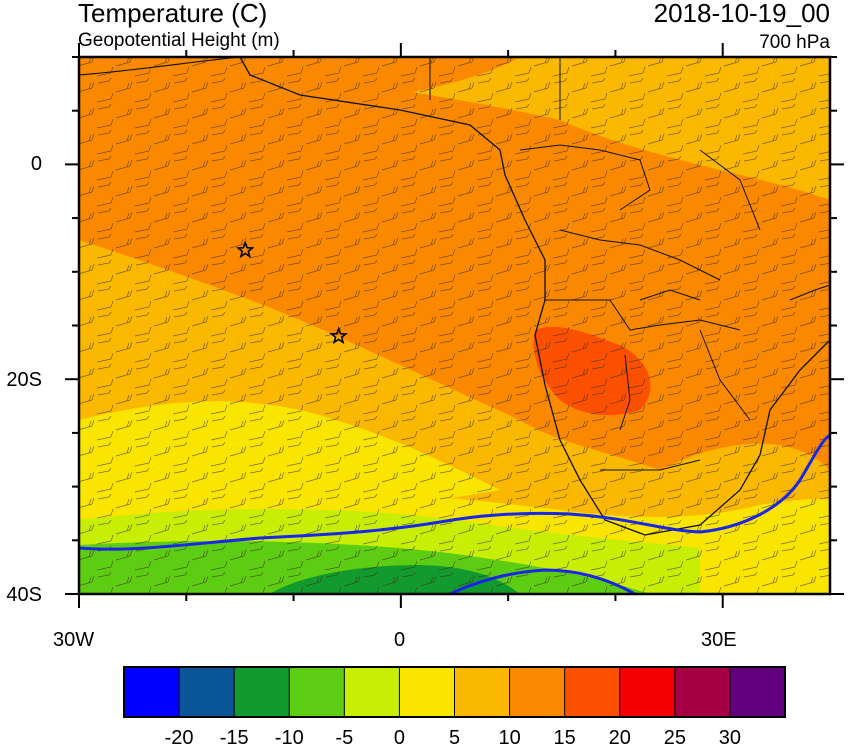  Describe the element at coordinates (564, 738) in the screenshot. I see `colorbar-label: 15` at that location.